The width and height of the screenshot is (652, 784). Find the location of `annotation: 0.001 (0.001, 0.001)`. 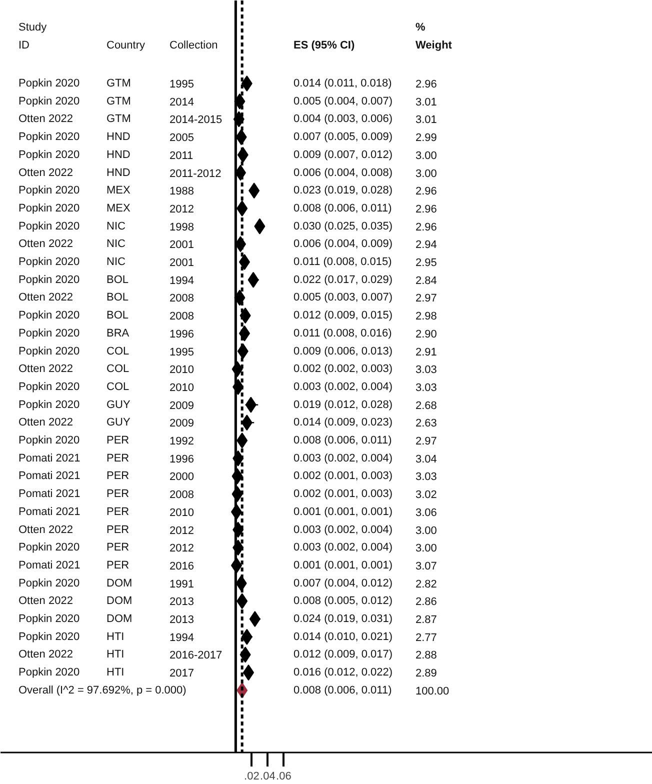

annotation: 0.001 (0.001, 0.001) is located at coordinates (343, 512).